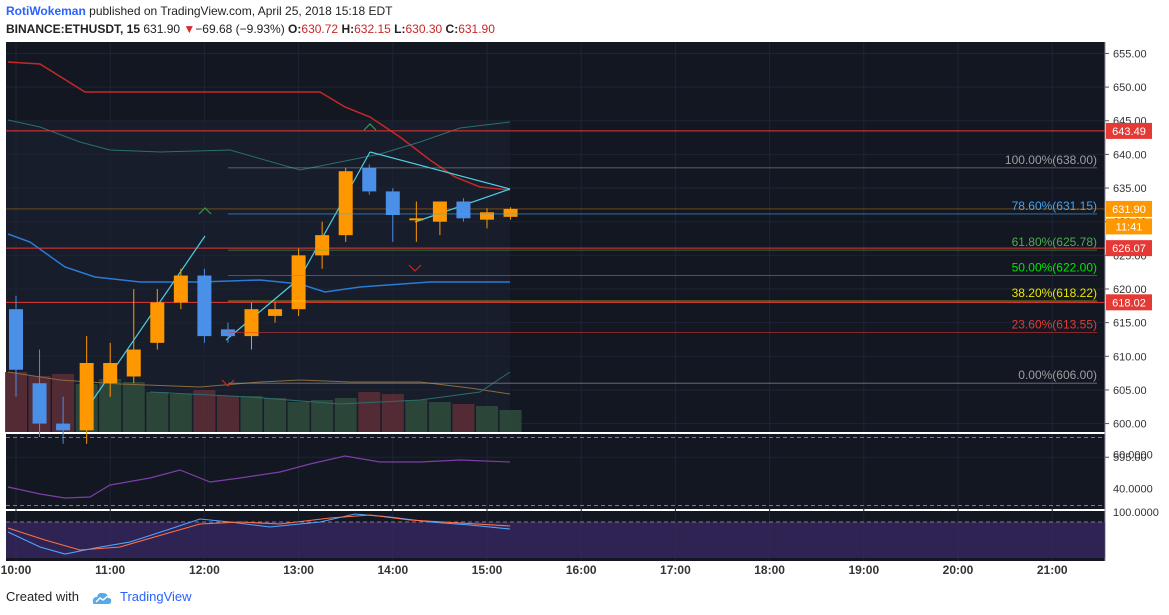 The width and height of the screenshot is (1169, 615). Describe the element at coordinates (1052, 570) in the screenshot. I see `x-tick-label: 21:00` at that location.